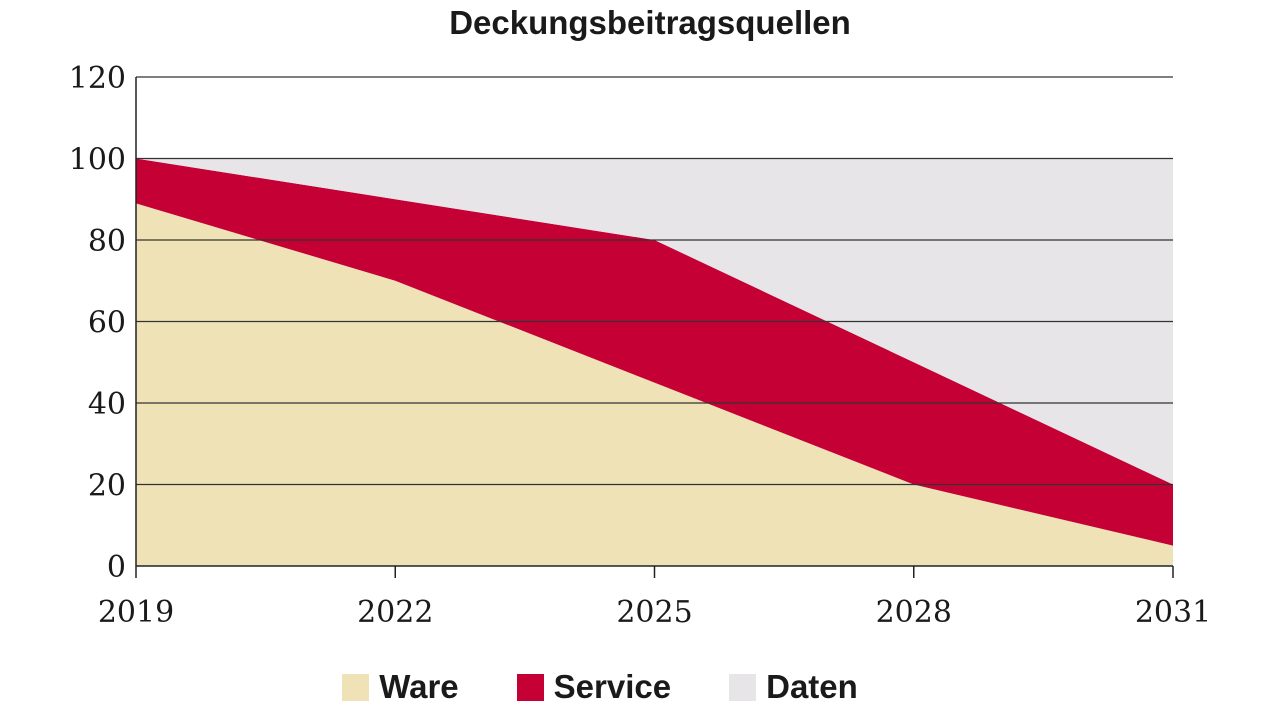  I want to click on legend-item-service: Service, so click(594, 687).